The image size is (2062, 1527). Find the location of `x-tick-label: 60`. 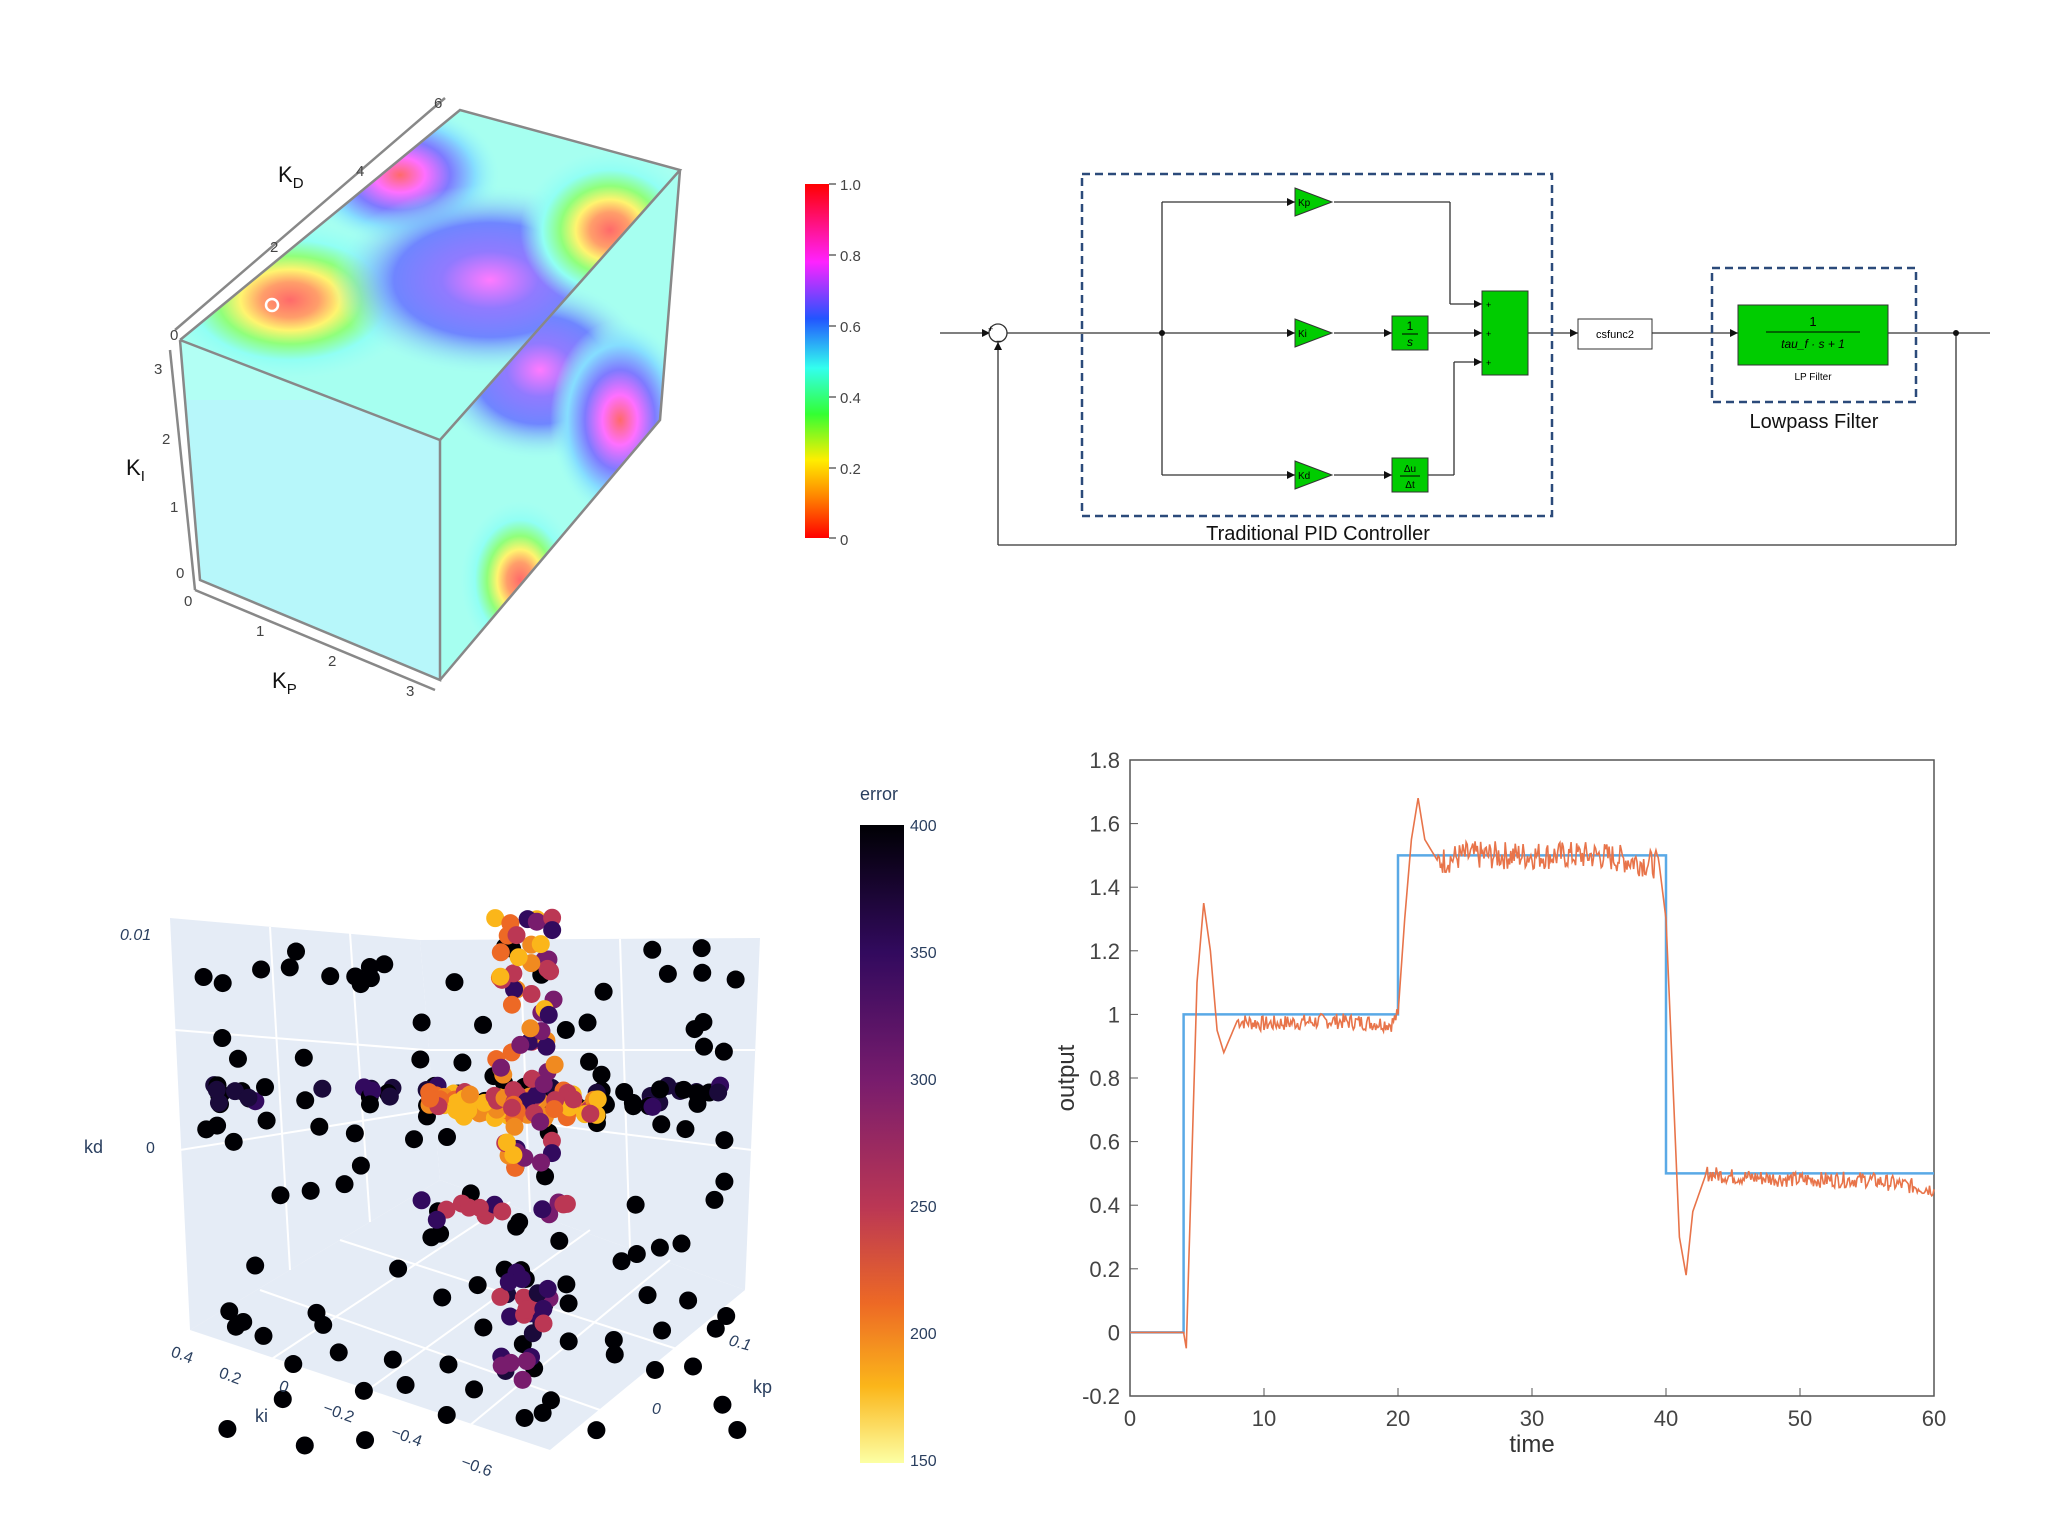

x-tick-label: 60 is located at coordinates (1934, 1418).